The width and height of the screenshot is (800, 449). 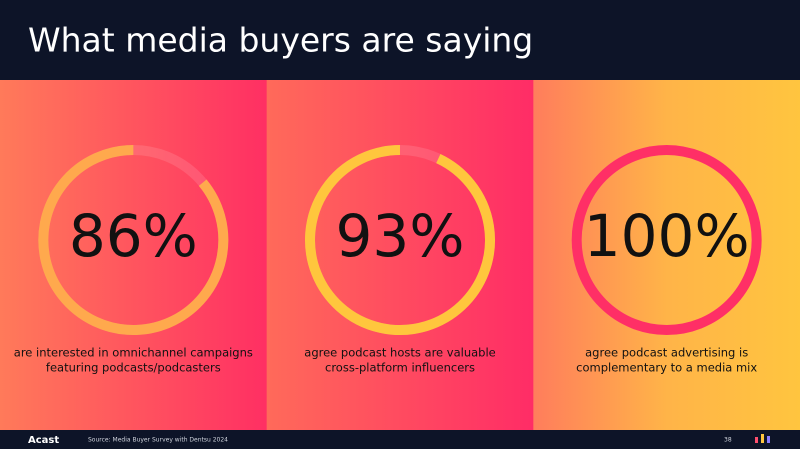 What do you see at coordinates (400, 439) in the screenshot?
I see `footer` at bounding box center [400, 439].